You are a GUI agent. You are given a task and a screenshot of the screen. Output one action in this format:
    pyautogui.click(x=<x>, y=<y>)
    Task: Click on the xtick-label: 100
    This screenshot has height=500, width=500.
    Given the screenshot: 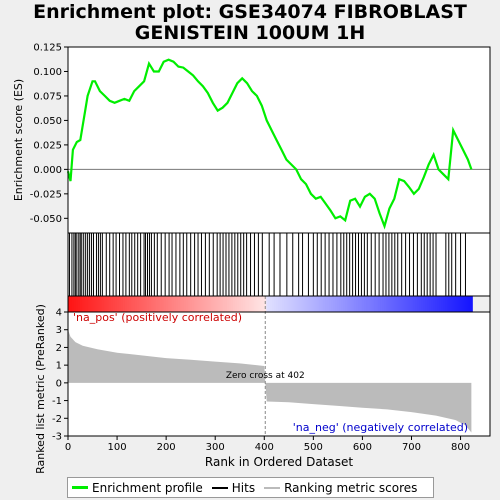 What is the action you would take?
    pyautogui.click(x=117, y=447)
    